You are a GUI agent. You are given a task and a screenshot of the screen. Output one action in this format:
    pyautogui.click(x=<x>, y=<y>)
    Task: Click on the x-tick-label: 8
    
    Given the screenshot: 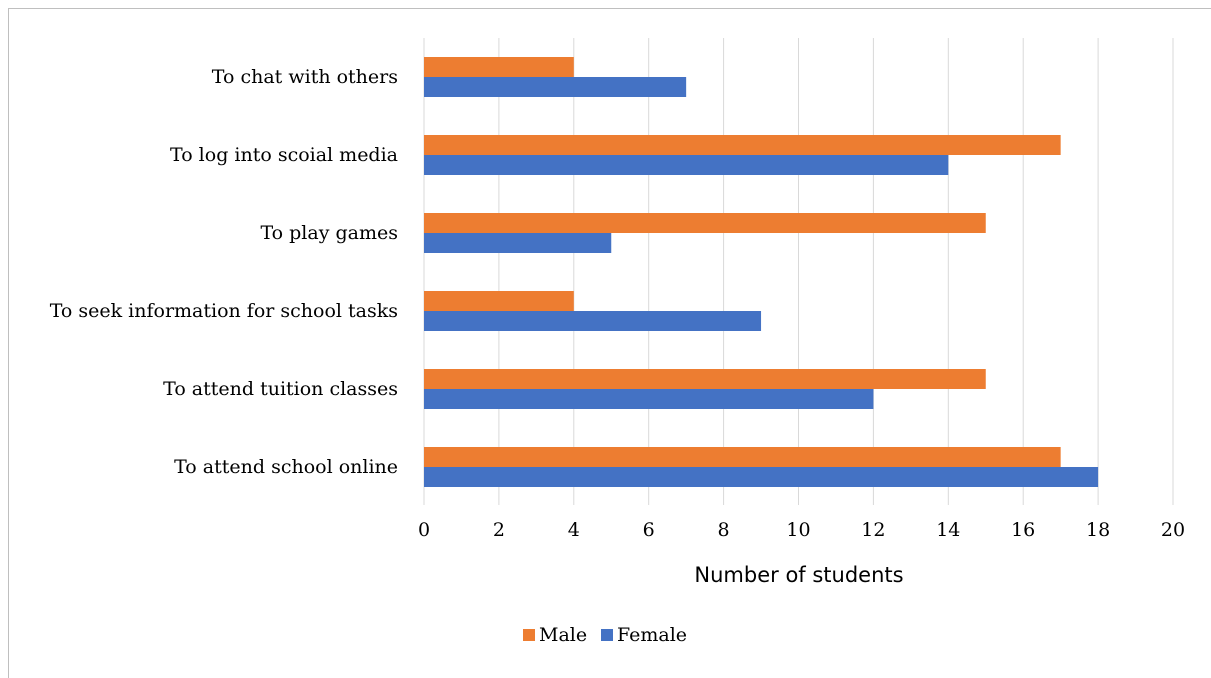 What is the action you would take?
    pyautogui.click(x=724, y=530)
    